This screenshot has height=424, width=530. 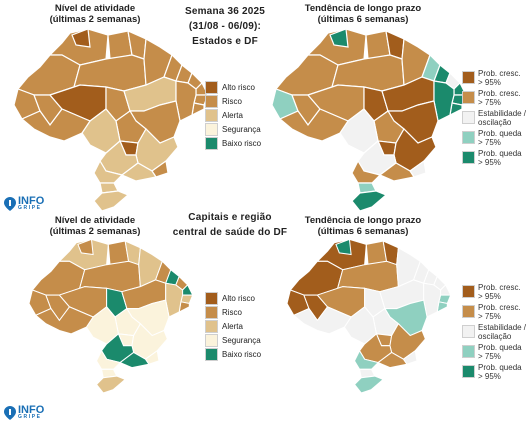 I want to click on legend-label: Segurança, so click(x=241, y=340).